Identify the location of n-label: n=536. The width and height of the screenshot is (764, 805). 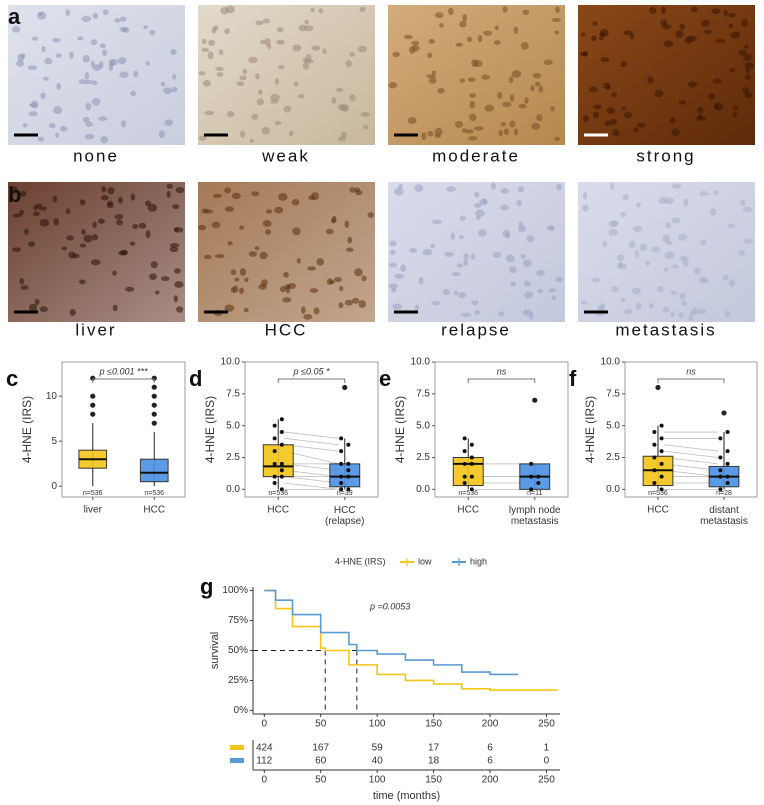
(278, 493).